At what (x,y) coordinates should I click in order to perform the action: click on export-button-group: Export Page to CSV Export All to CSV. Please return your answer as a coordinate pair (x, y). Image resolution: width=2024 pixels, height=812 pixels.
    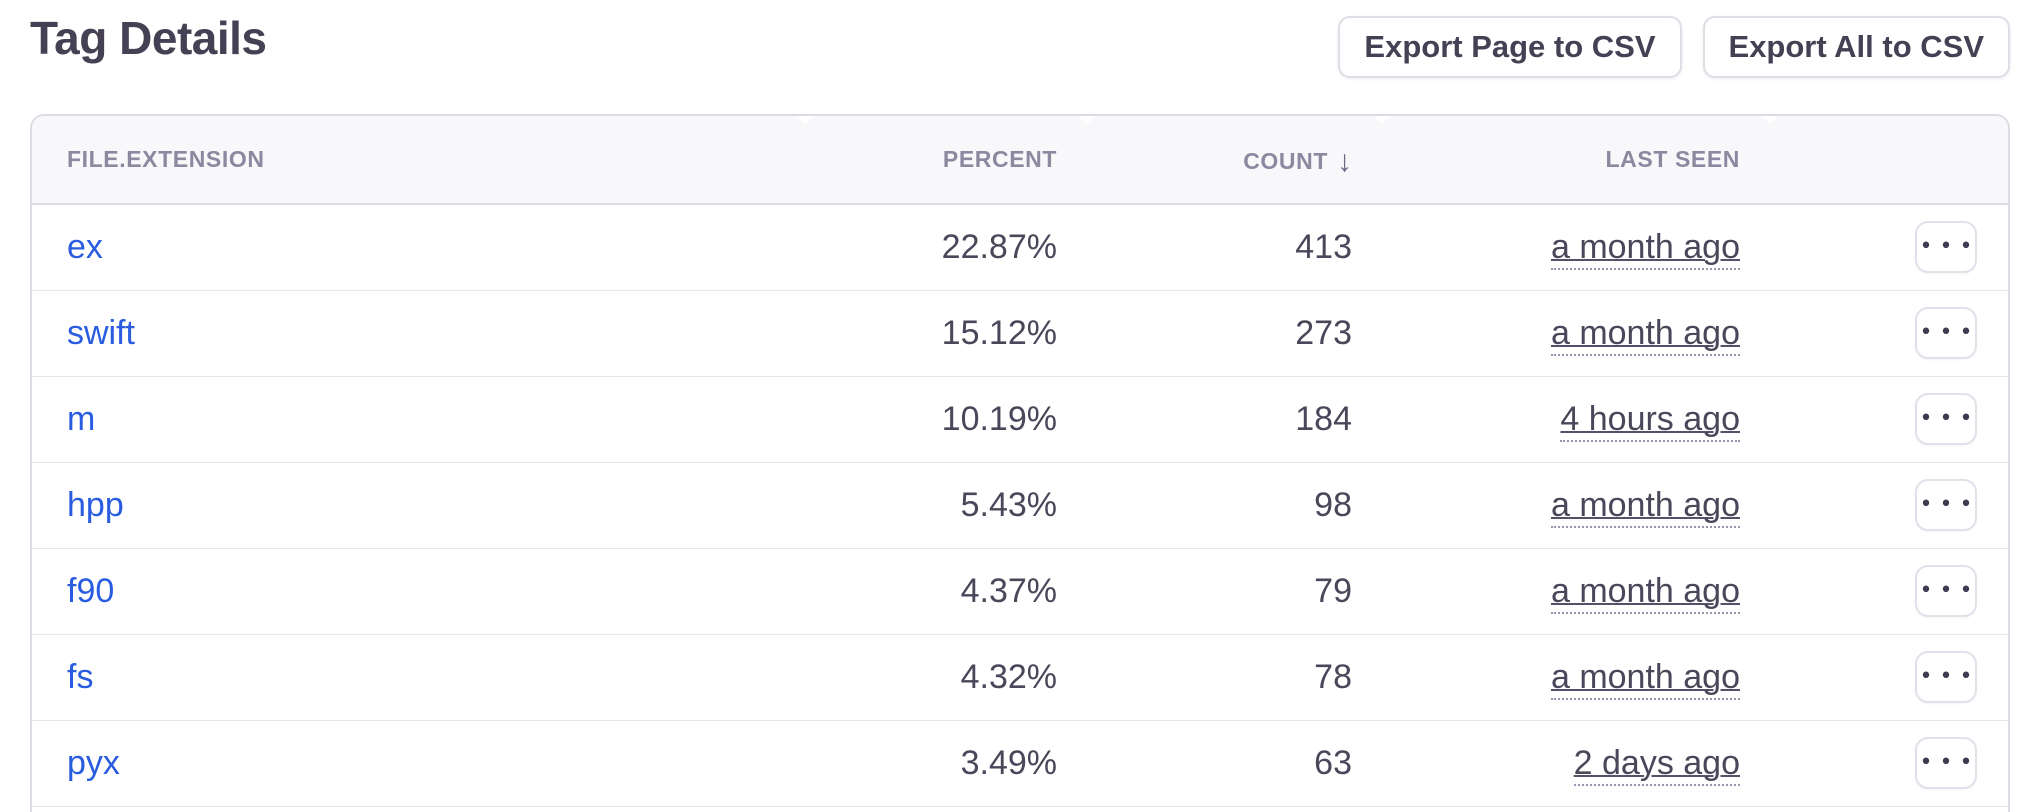
    Looking at the image, I should click on (1674, 47).